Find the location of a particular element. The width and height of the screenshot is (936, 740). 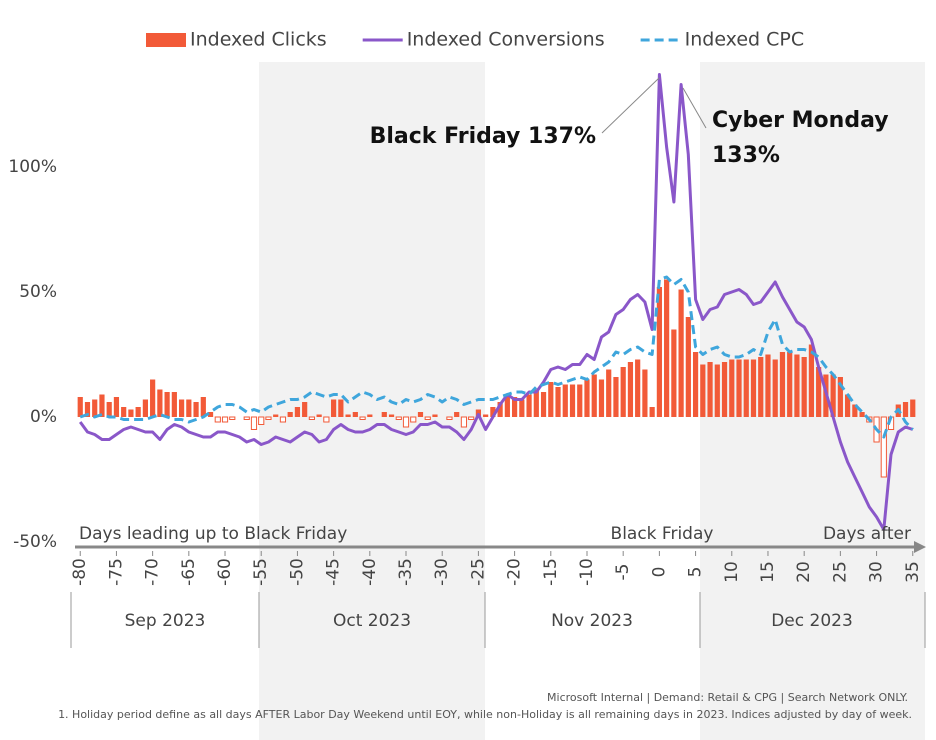

x-tick-label: 15 is located at coordinates (768, 572).